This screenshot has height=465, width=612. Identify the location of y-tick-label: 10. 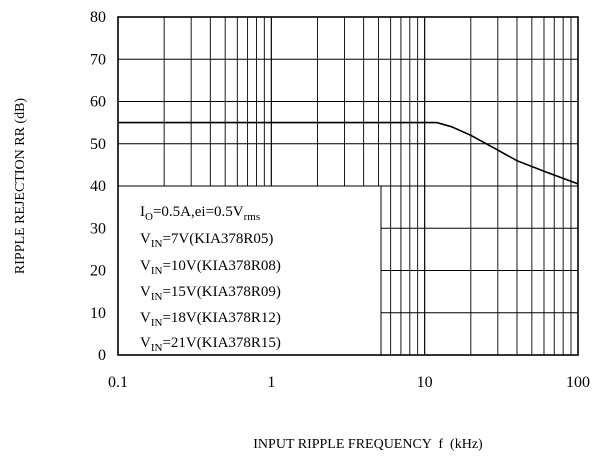
(98, 313).